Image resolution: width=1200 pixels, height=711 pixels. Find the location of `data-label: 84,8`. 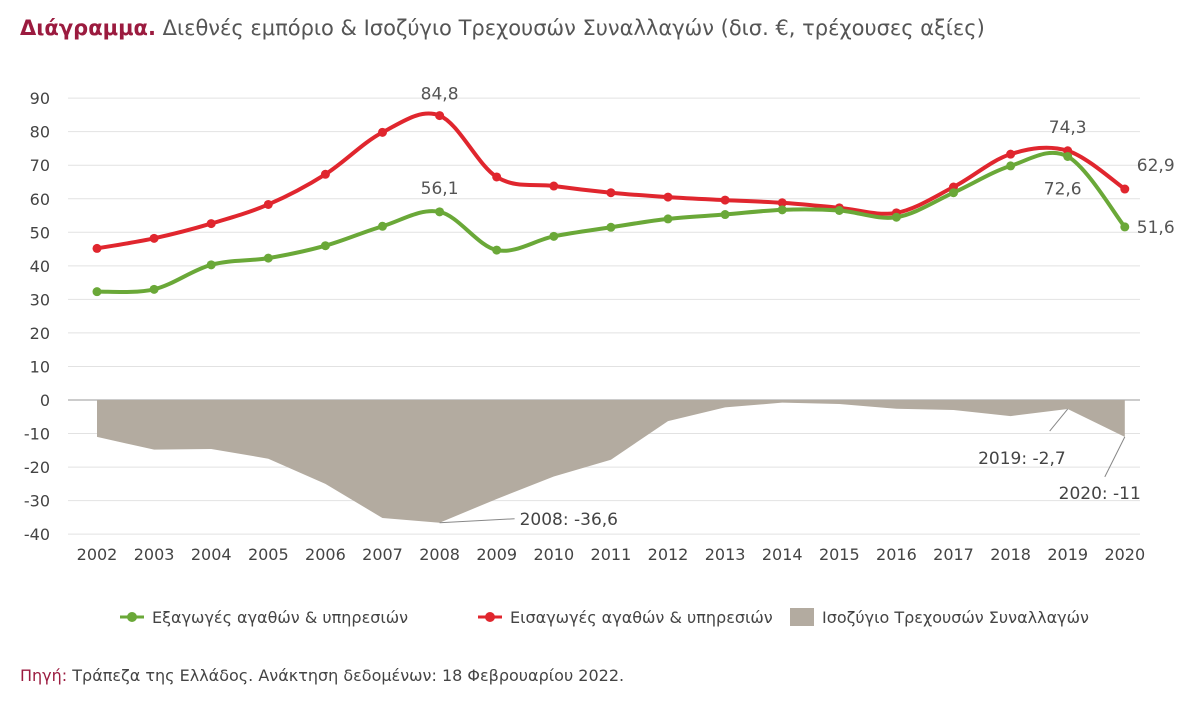

data-label: 84,8 is located at coordinates (440, 95).